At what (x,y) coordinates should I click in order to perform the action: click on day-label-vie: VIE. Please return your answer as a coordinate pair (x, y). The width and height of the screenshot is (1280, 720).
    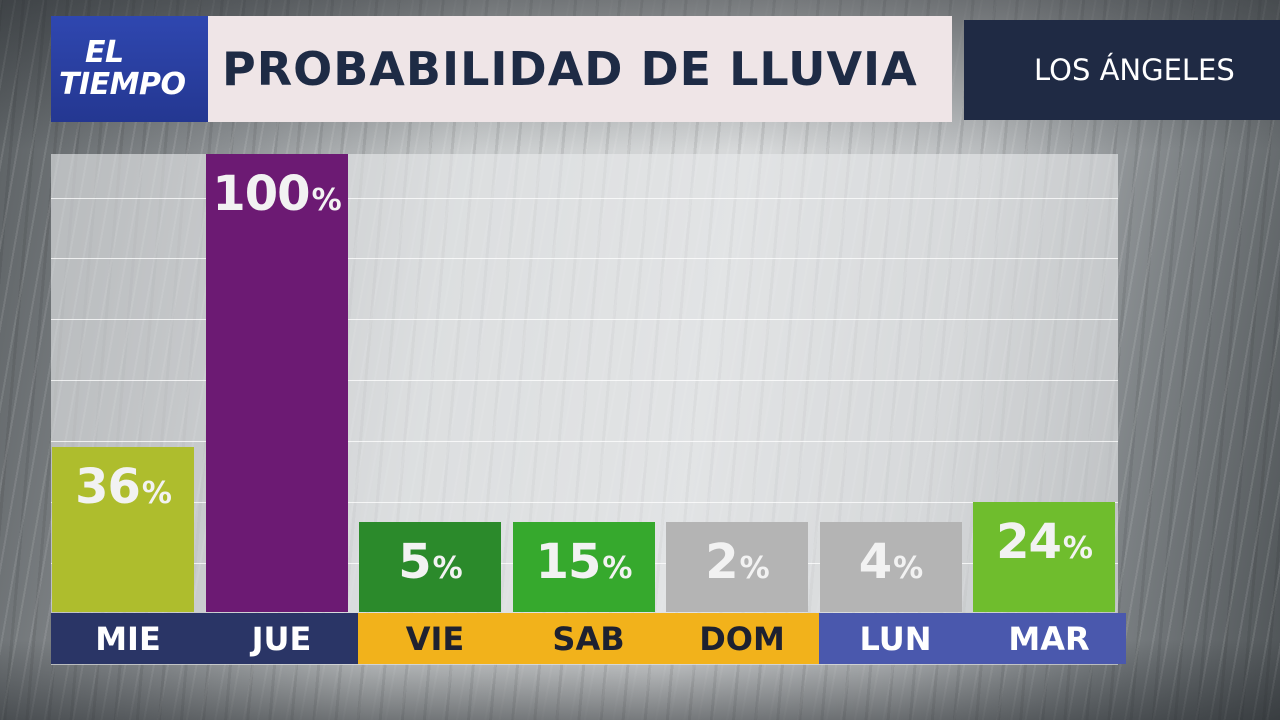
    Looking at the image, I should click on (435, 638).